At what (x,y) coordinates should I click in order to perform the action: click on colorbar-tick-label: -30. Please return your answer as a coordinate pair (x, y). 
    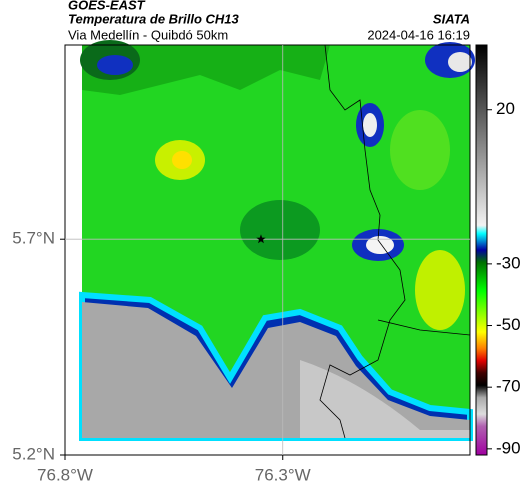
    Looking at the image, I should click on (508, 262).